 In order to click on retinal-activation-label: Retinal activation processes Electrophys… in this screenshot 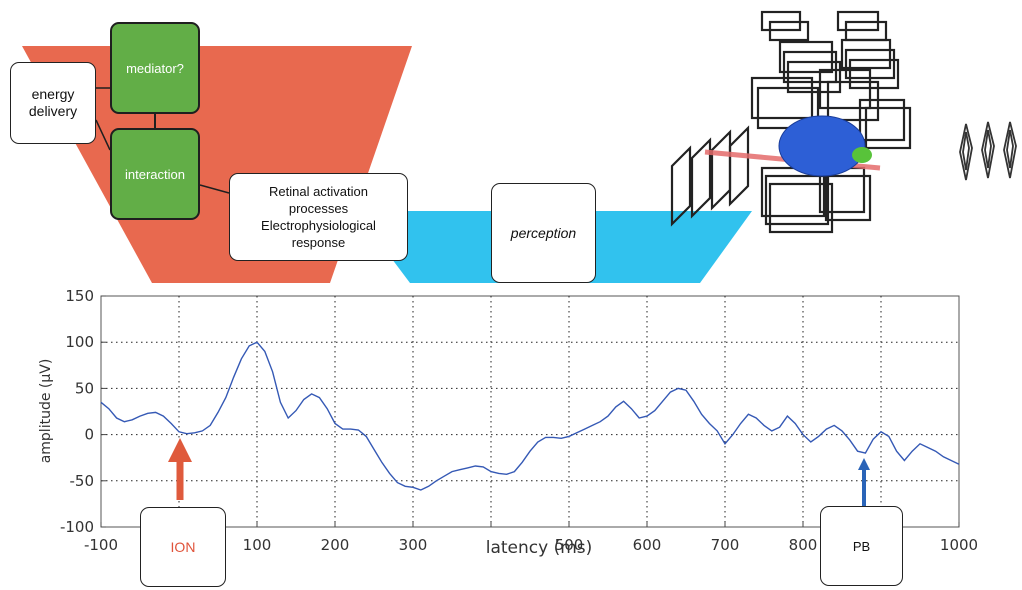, I will do `click(318, 217)`.